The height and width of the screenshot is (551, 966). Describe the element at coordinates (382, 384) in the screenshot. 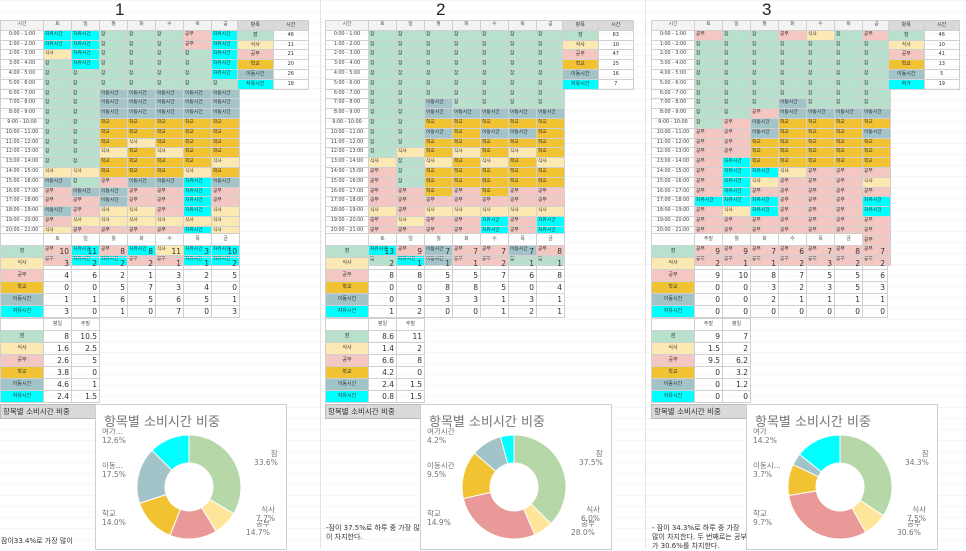

I see `average-value: 2.4` at that location.